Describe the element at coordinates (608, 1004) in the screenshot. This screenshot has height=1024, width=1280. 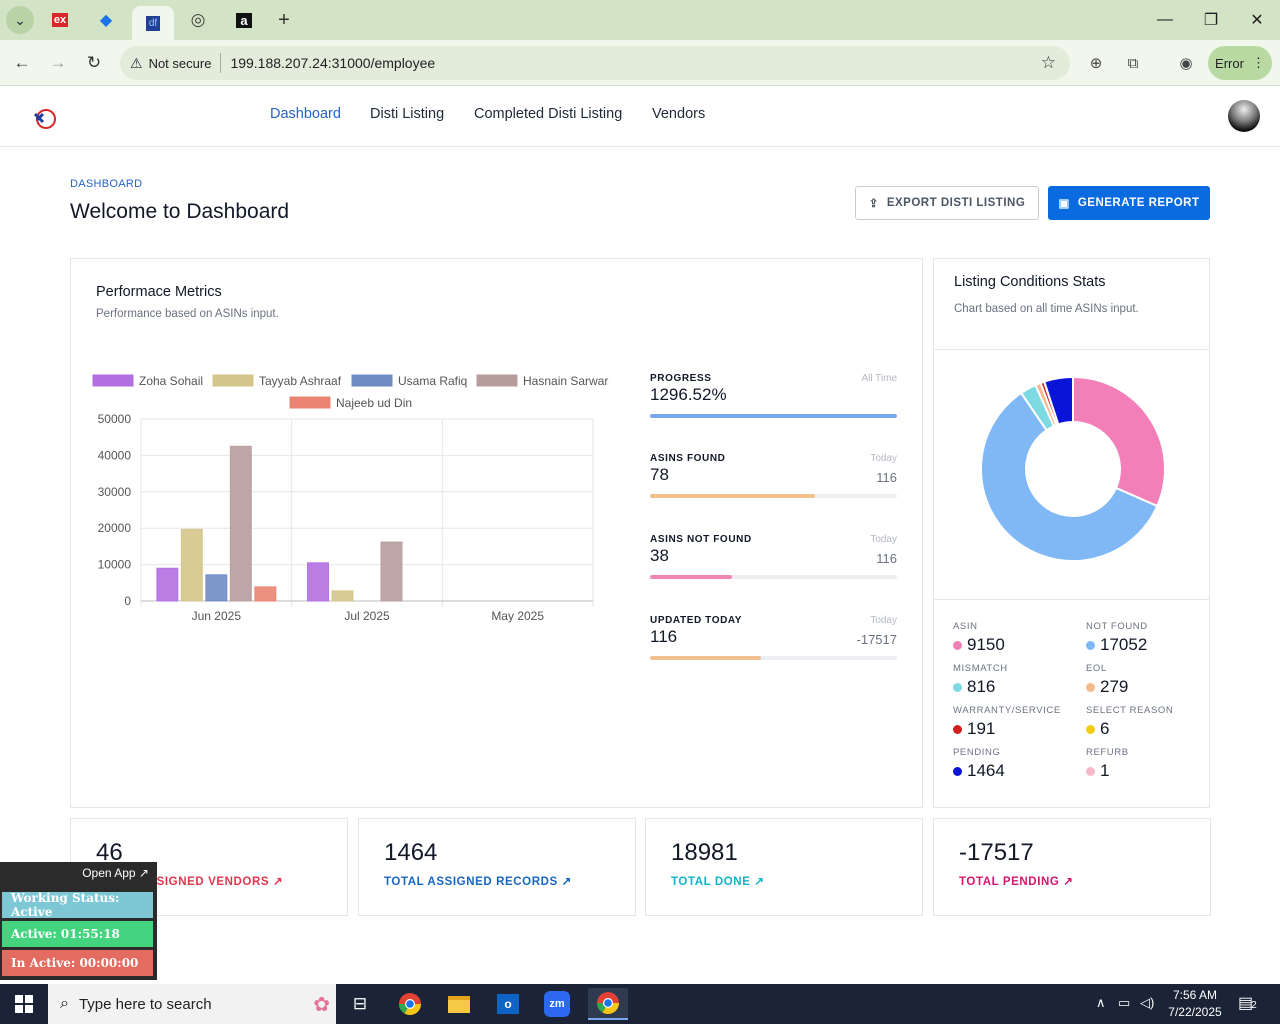
I see `chrome-active-icon` at that location.